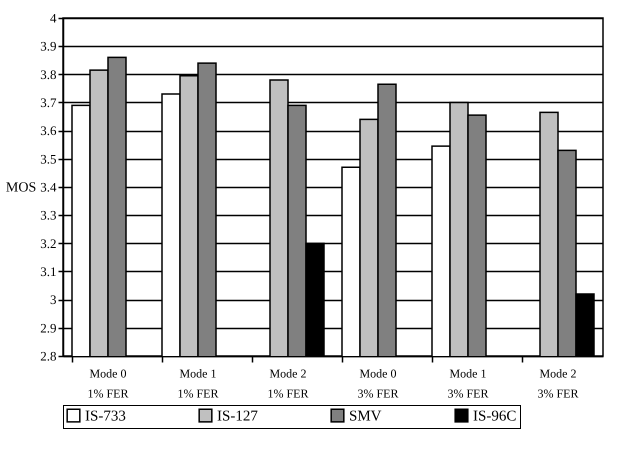 Image resolution: width=640 pixels, height=450 pixels. I want to click on legend-label: SMV, so click(365, 416).